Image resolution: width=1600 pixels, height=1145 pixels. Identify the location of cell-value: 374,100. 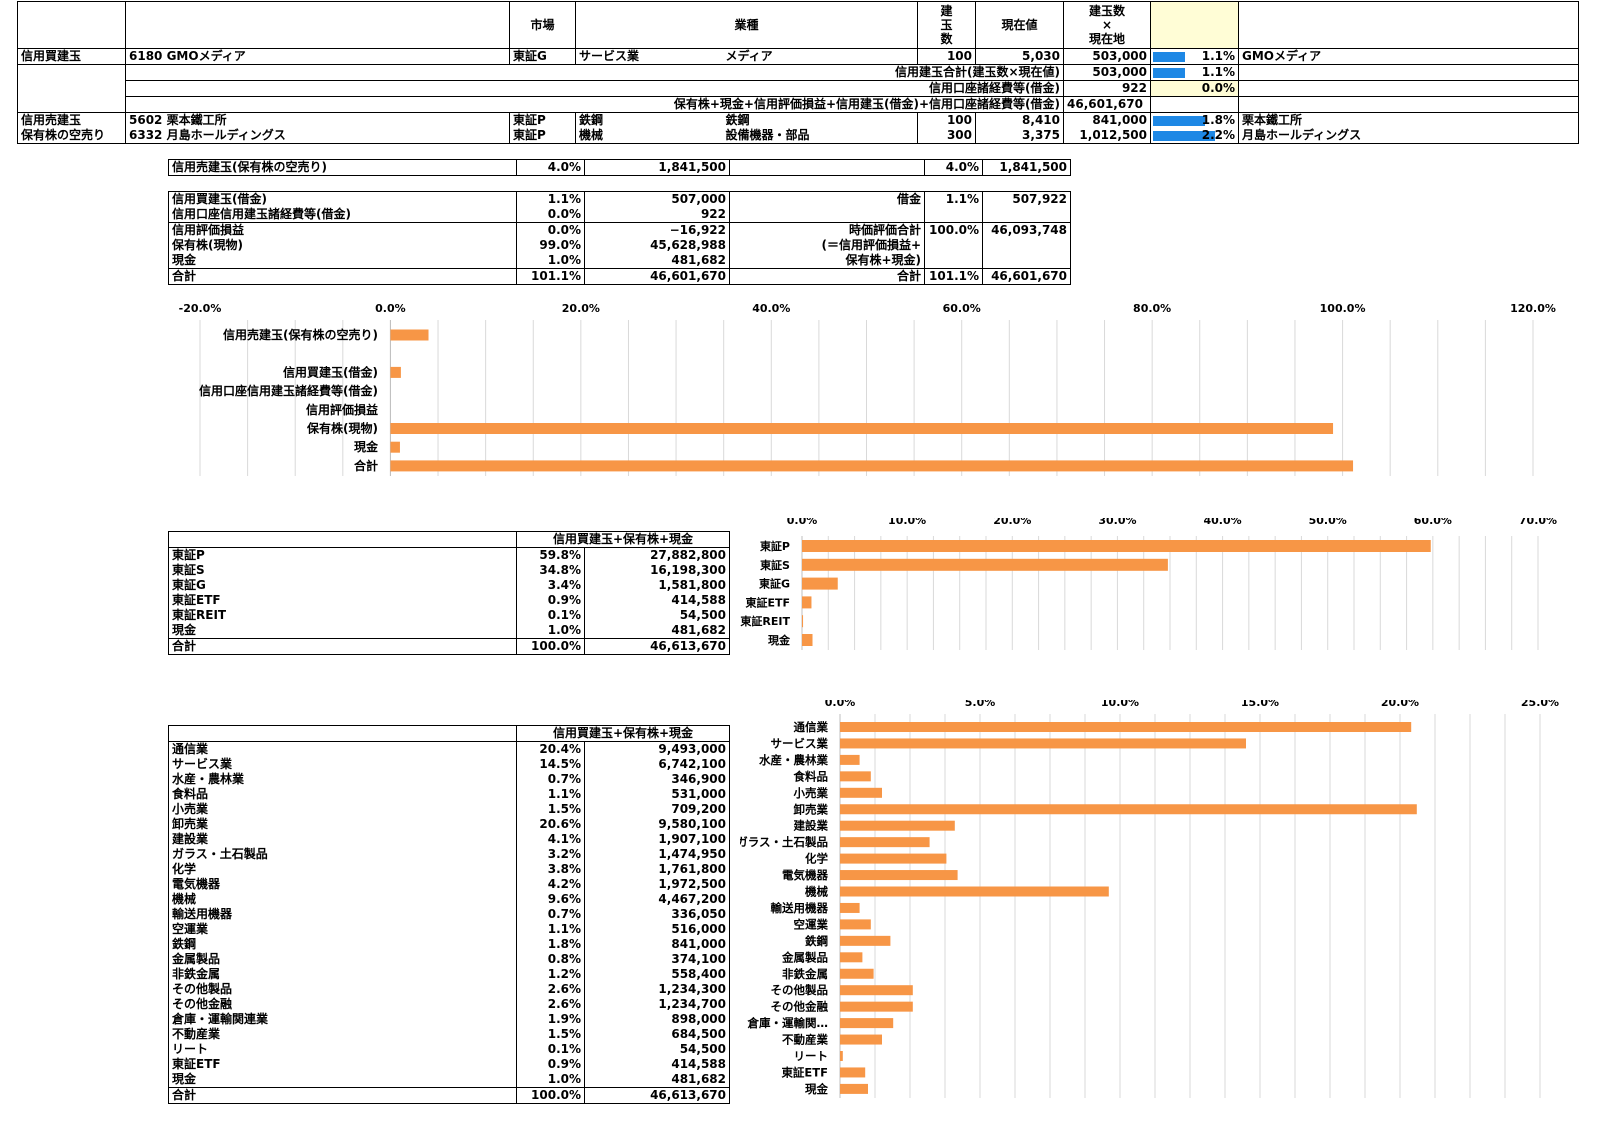
(657, 959).